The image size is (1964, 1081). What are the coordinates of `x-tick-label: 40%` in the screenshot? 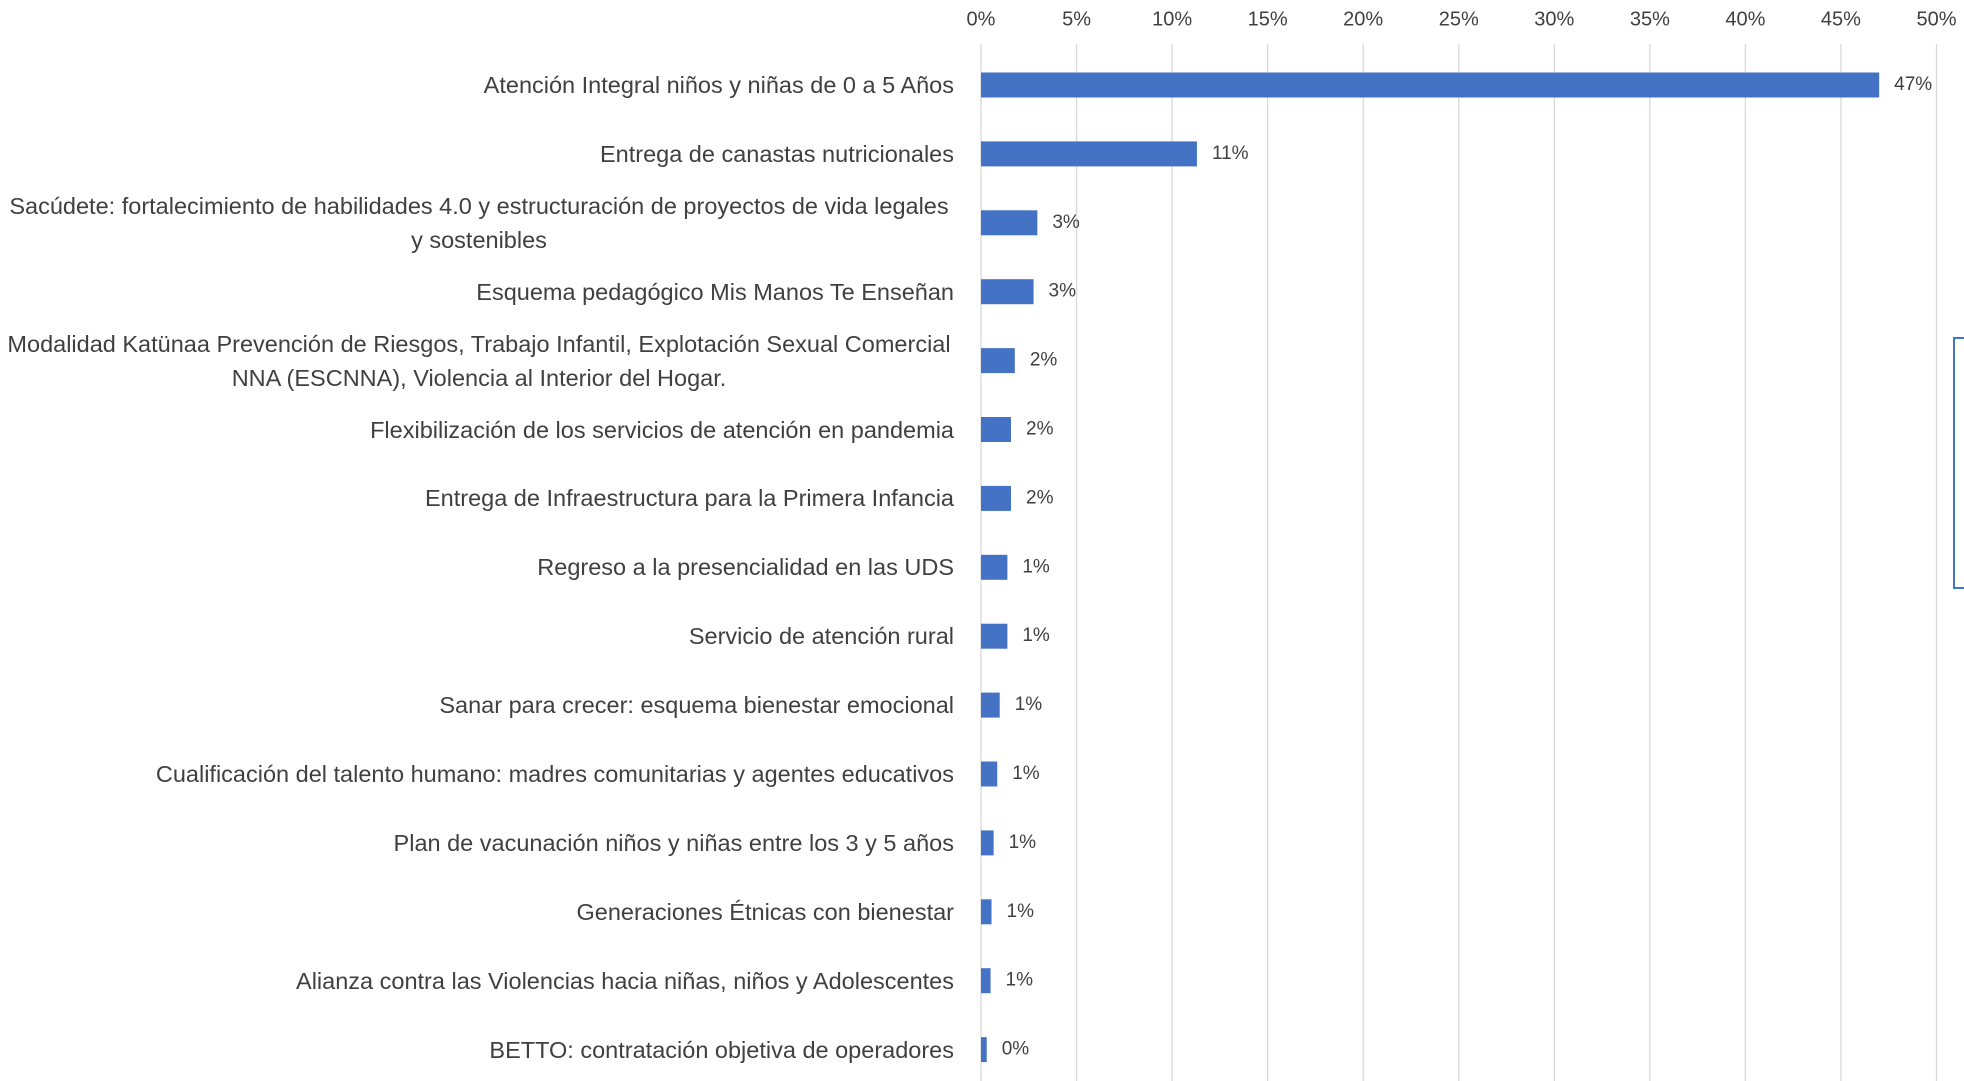 It's located at (1745, 19).